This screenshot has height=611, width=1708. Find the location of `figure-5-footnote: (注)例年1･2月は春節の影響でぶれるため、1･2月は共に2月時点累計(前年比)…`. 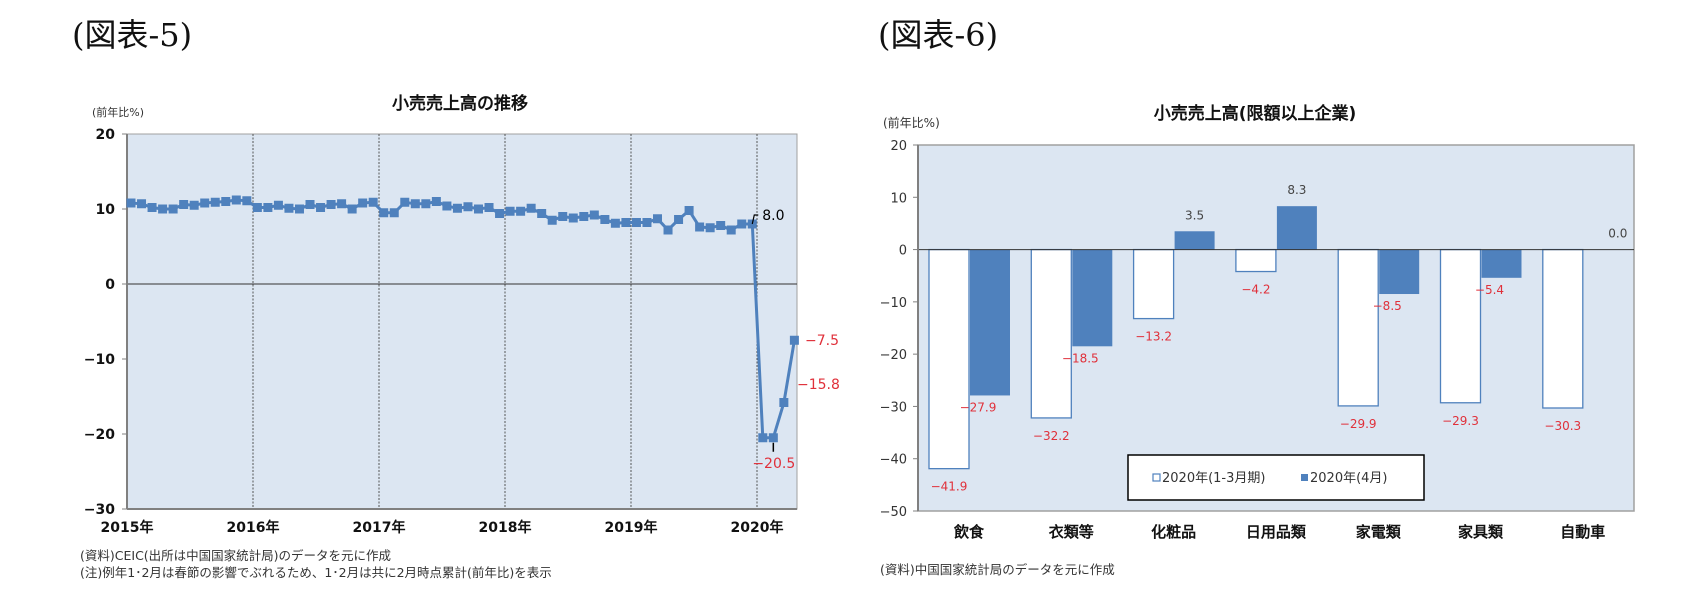

figure-5-footnote: (注)例年1･2月は春節の影響でぶれるため、1･2月は共に2月時点累計(前年比)… is located at coordinates (316, 572).